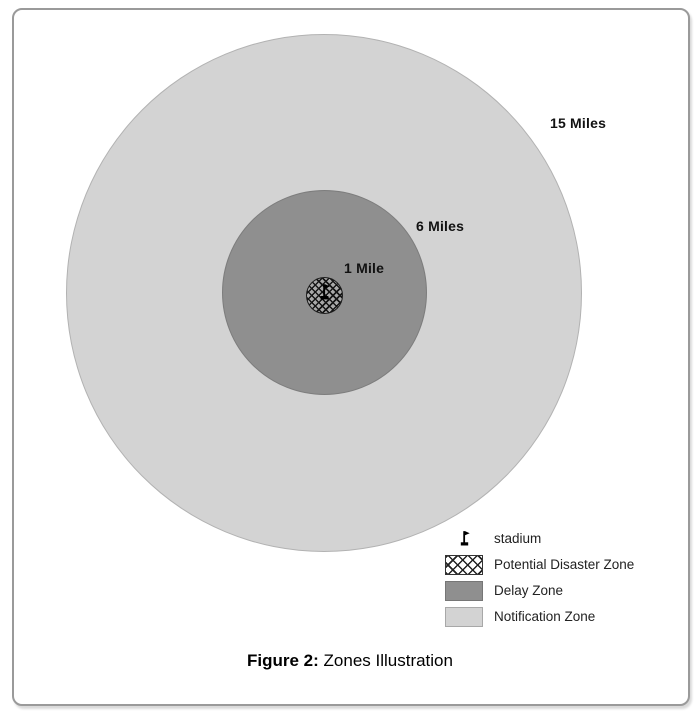  I want to click on radius-label-6-miles: 6 Miles, so click(440, 226).